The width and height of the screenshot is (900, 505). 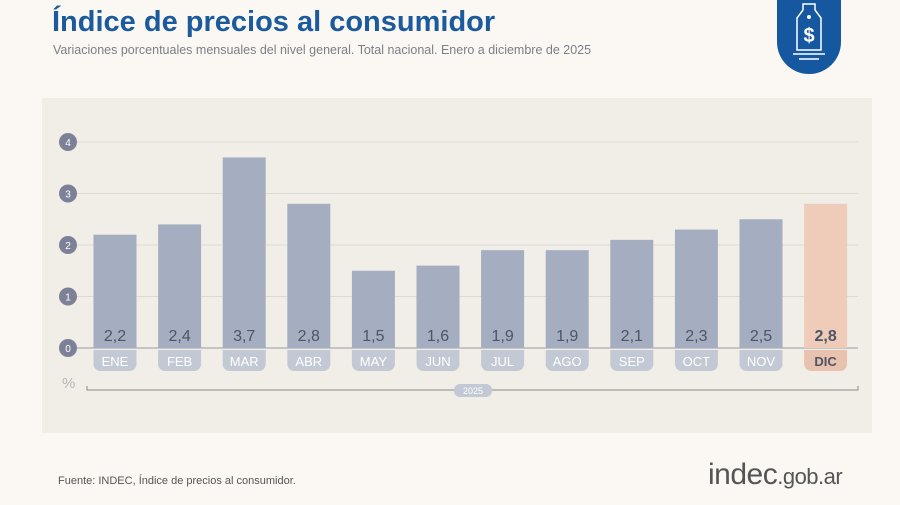 I want to click on data-label: 2,3, so click(x=696, y=336).